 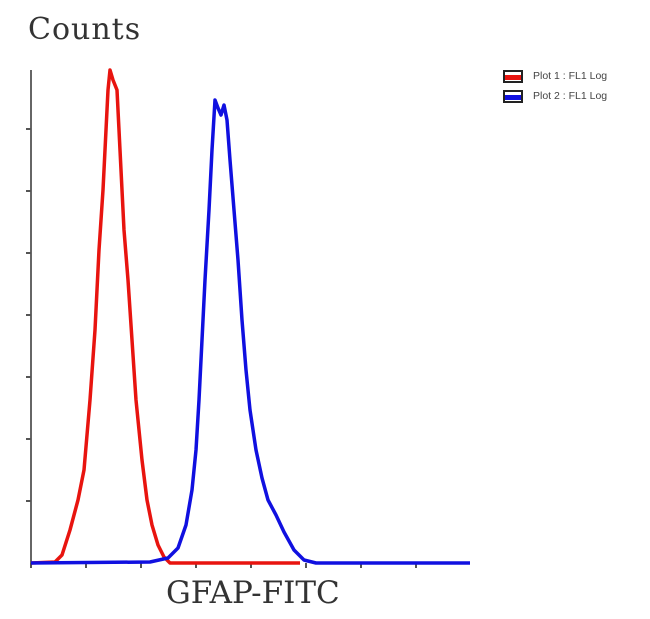 I want to click on legend-label: Plot 2 : FL1 Log, so click(x=570, y=96).